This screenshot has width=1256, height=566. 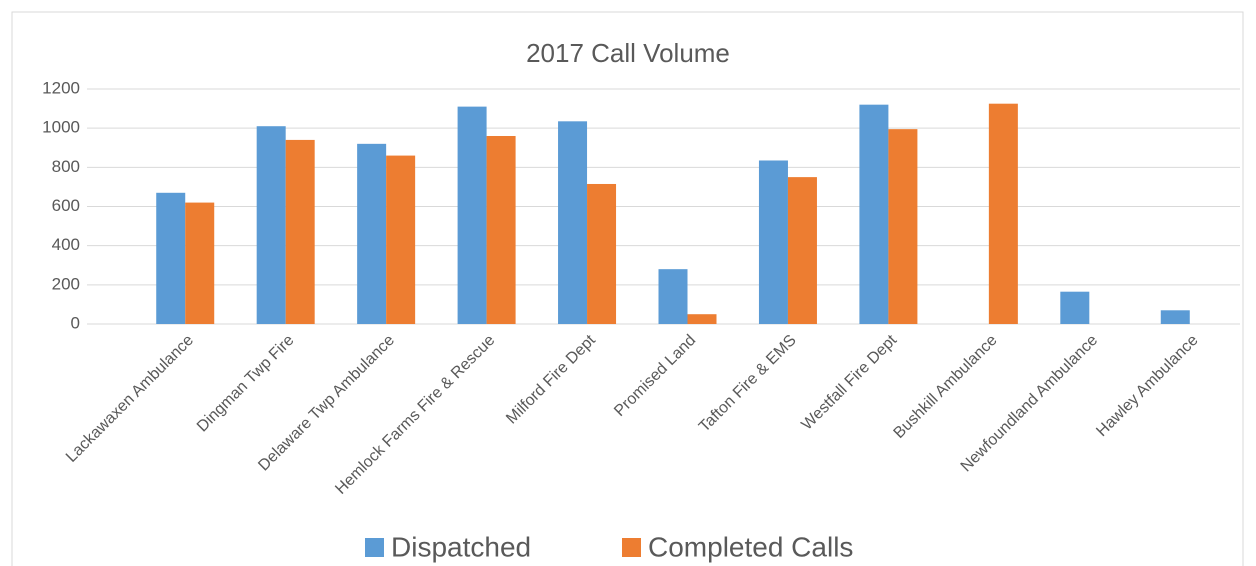 I want to click on legend-label: Dispatched, so click(x=461, y=546).